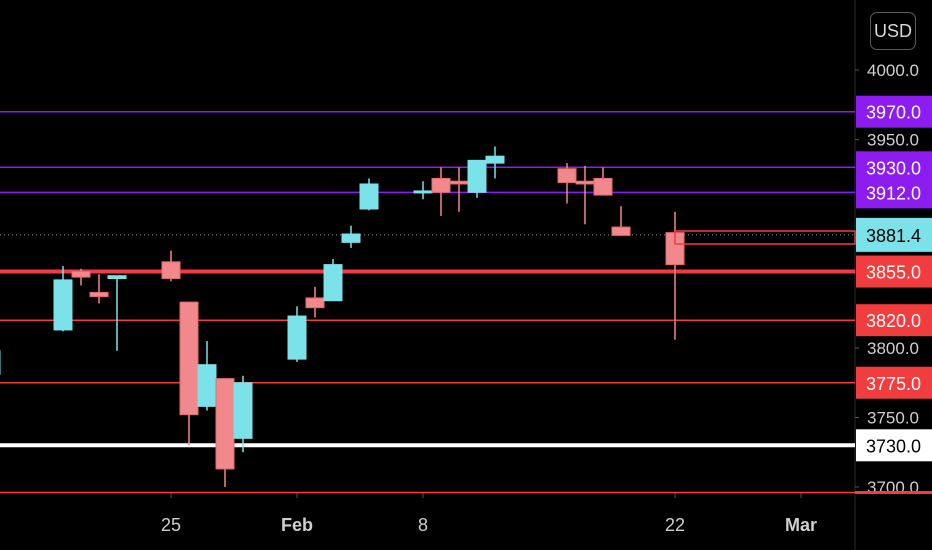  Describe the element at coordinates (423, 525) in the screenshot. I see `time-axis-label: 8` at that location.